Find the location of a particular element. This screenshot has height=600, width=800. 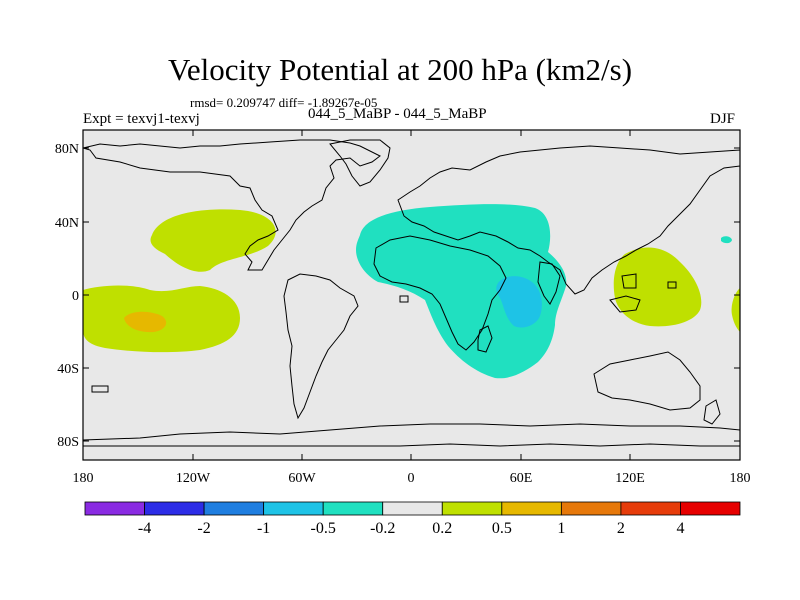

lat-label: 40S is located at coordinates (68, 369).